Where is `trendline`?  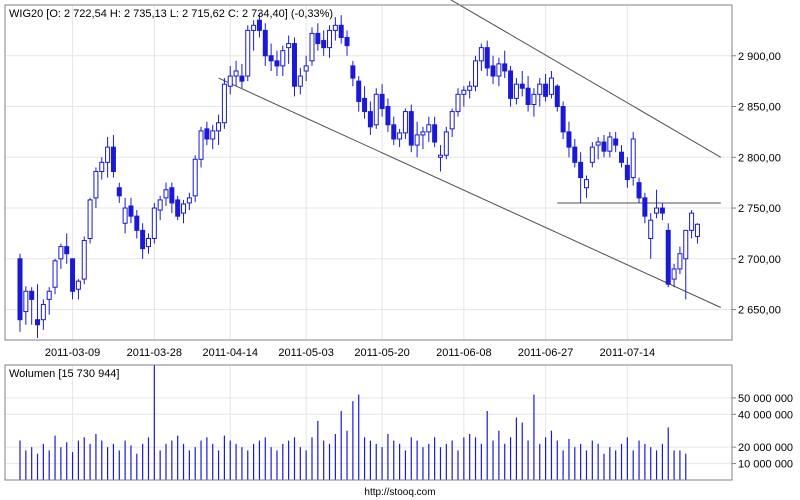 trendline is located at coordinates (586, 79).